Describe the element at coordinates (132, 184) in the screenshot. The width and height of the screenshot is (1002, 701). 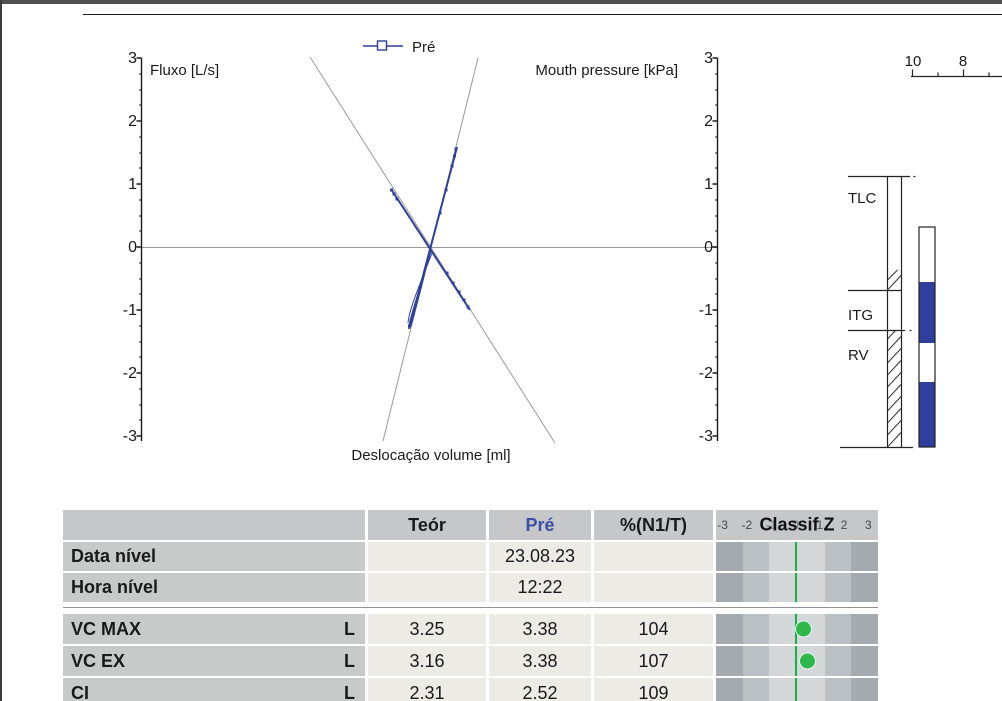
I see `y-left-tick-1: 1` at that location.